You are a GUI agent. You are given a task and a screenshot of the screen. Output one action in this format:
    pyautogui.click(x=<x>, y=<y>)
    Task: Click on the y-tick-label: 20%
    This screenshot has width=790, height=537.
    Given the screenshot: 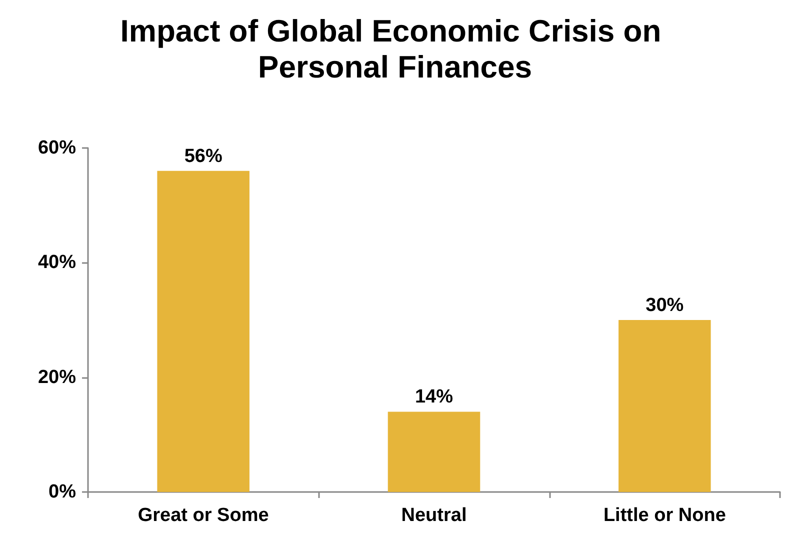 What is the action you would take?
    pyautogui.click(x=57, y=377)
    